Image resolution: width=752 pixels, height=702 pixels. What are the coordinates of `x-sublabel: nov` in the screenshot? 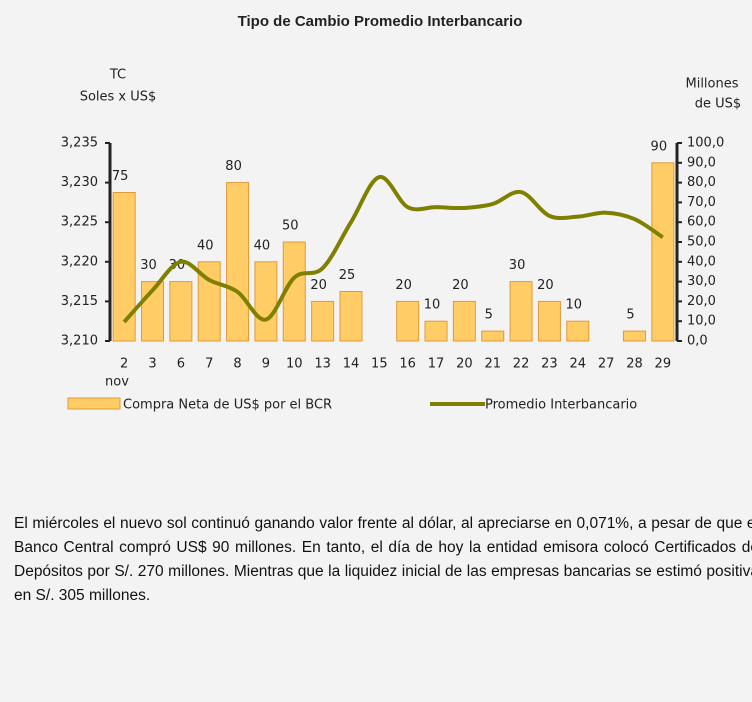 It's located at (117, 382).